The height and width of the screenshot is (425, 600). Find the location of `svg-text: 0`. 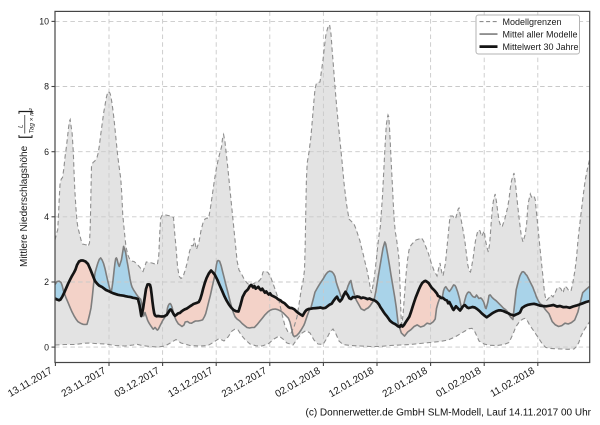

svg-text: 0 is located at coordinates (46, 347).